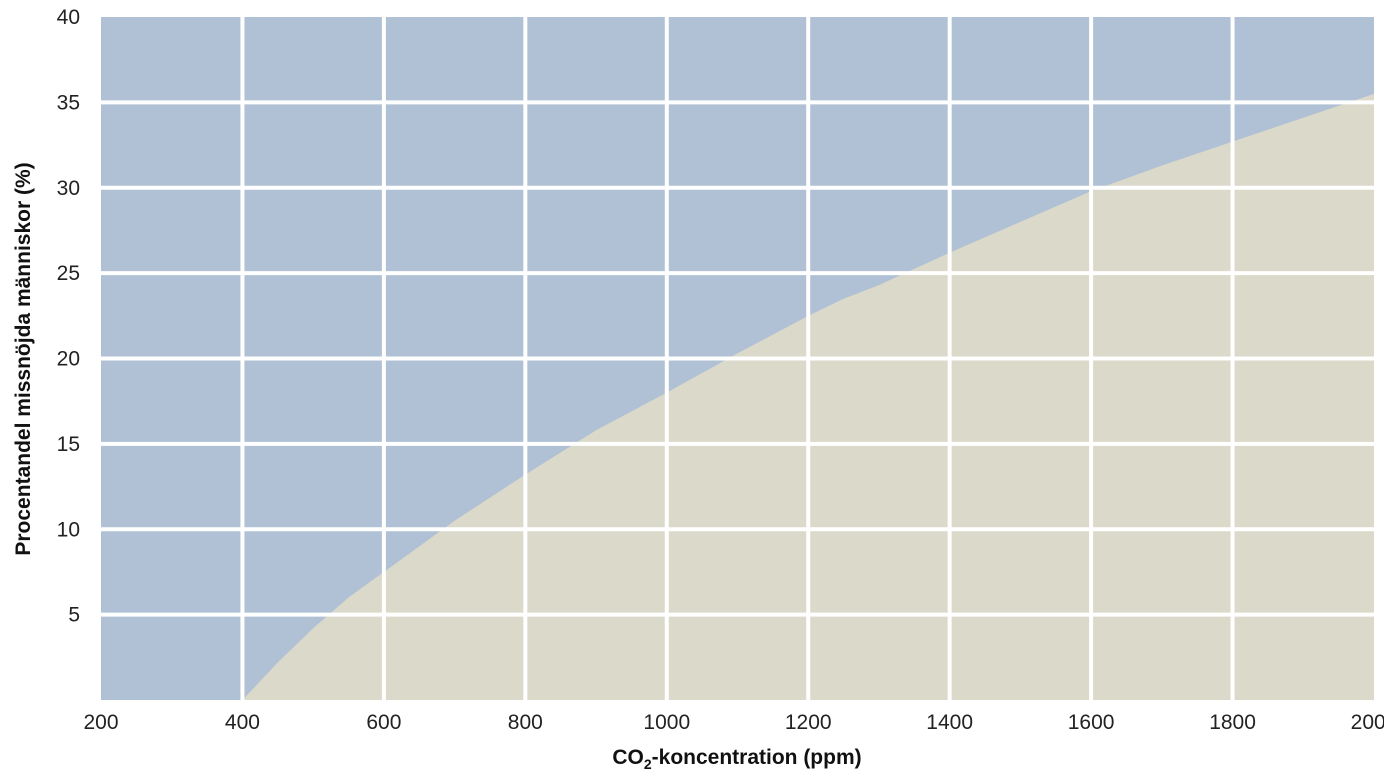 The height and width of the screenshot is (773, 1384). Describe the element at coordinates (525, 722) in the screenshot. I see `x-tick-label: 800` at that location.